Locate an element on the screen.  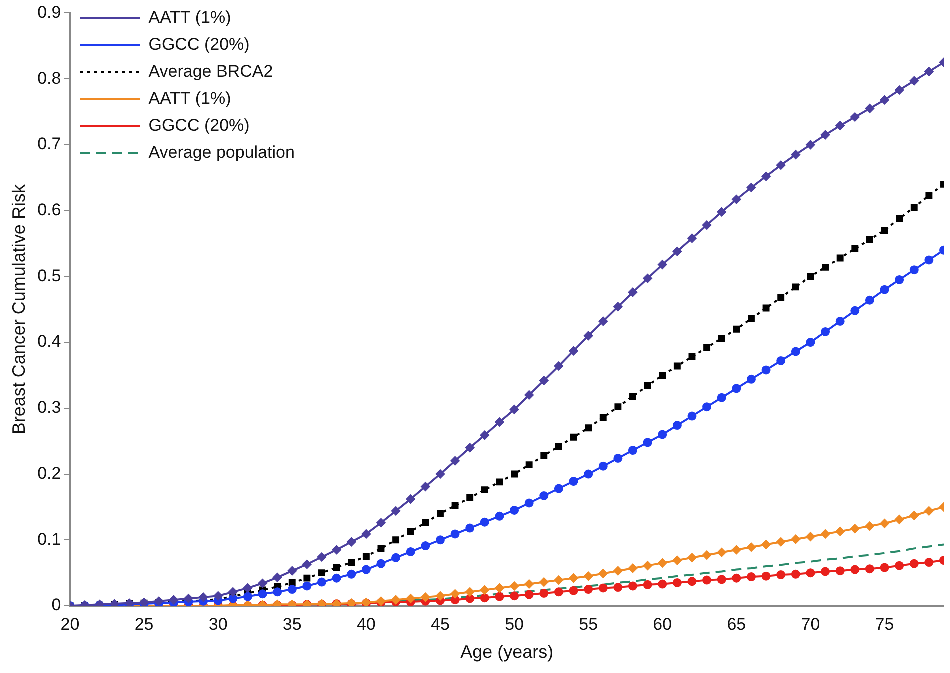
legend-label: Average BRCA2 is located at coordinates (211, 72).